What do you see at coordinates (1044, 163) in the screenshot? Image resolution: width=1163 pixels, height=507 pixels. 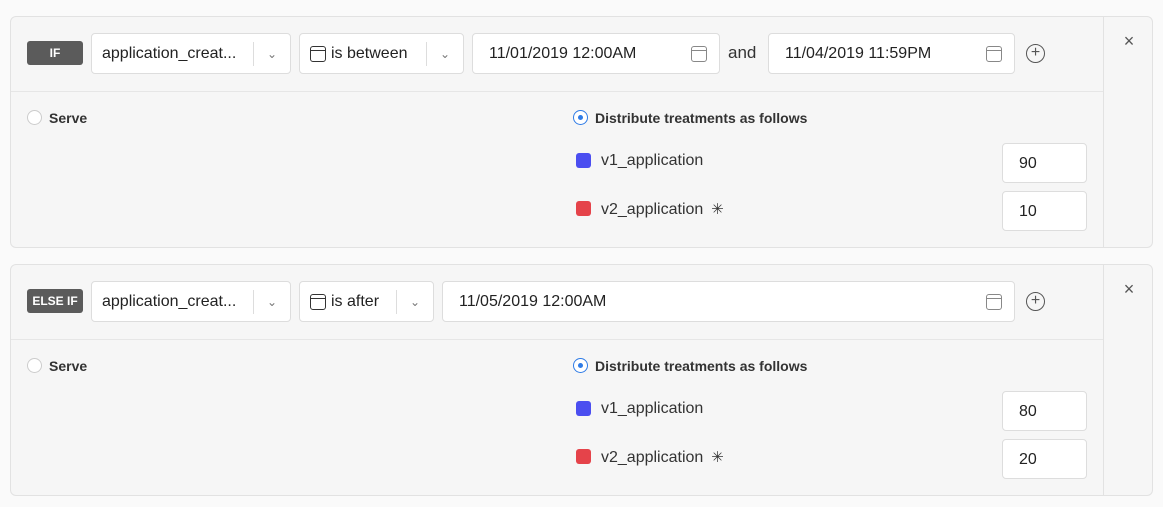 I see `treatment-percent-input: 90` at bounding box center [1044, 163].